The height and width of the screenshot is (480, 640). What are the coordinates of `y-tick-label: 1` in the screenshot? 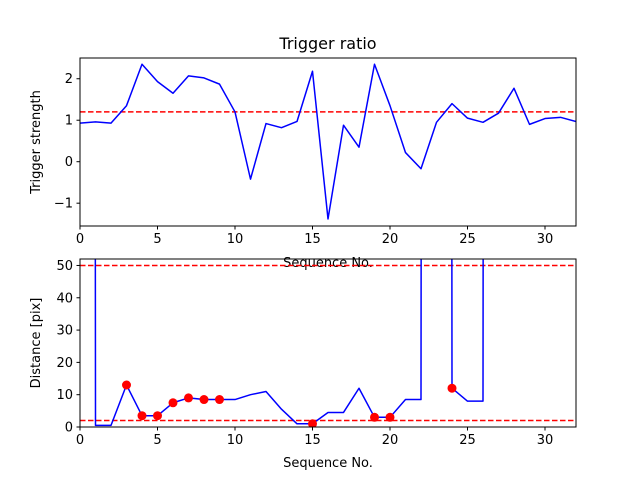 It's located at (69, 121).